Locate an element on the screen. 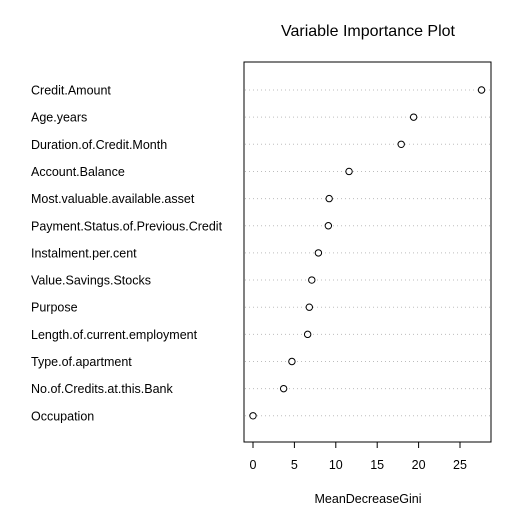  x-tick-label: 20 is located at coordinates (419, 465).